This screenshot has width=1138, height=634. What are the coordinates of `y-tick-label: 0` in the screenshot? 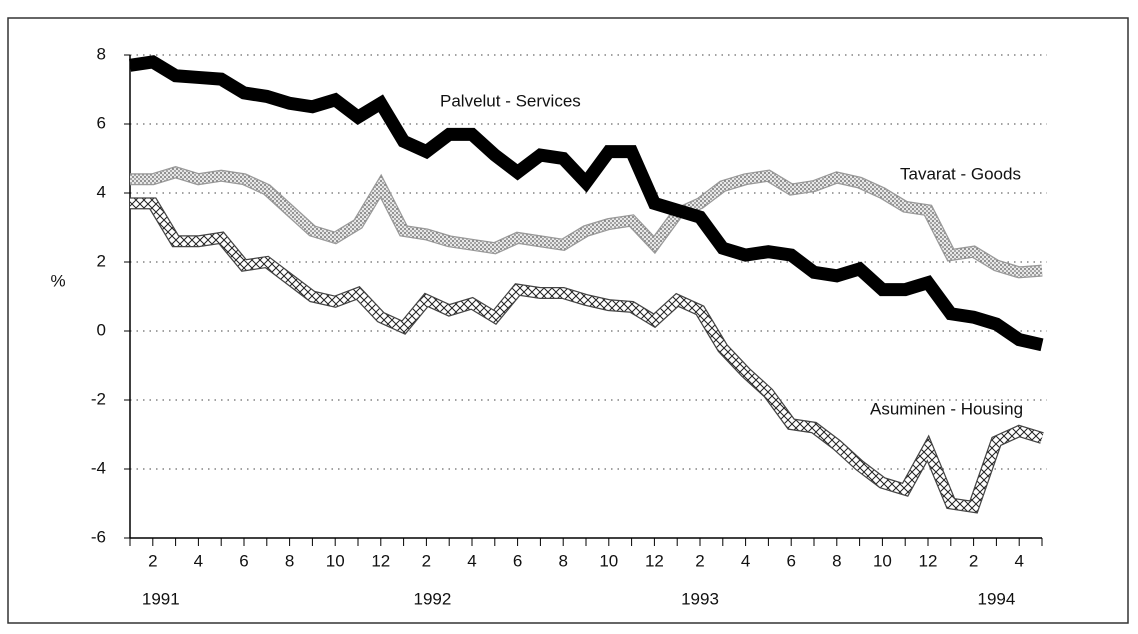 It's located at (101, 329).